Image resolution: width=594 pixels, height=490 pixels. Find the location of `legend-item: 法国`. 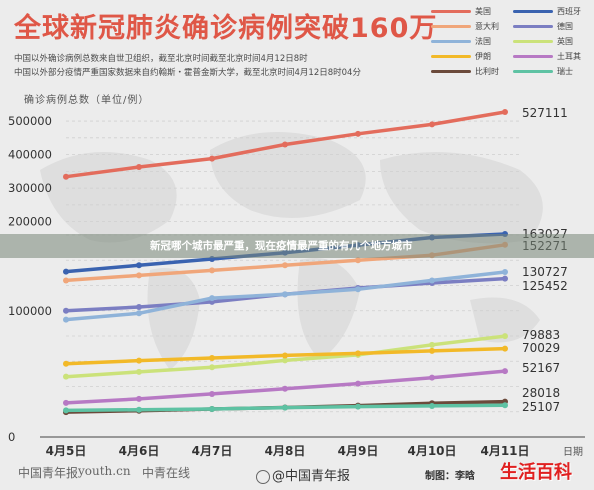

legend-item: 法国 is located at coordinates (461, 41).